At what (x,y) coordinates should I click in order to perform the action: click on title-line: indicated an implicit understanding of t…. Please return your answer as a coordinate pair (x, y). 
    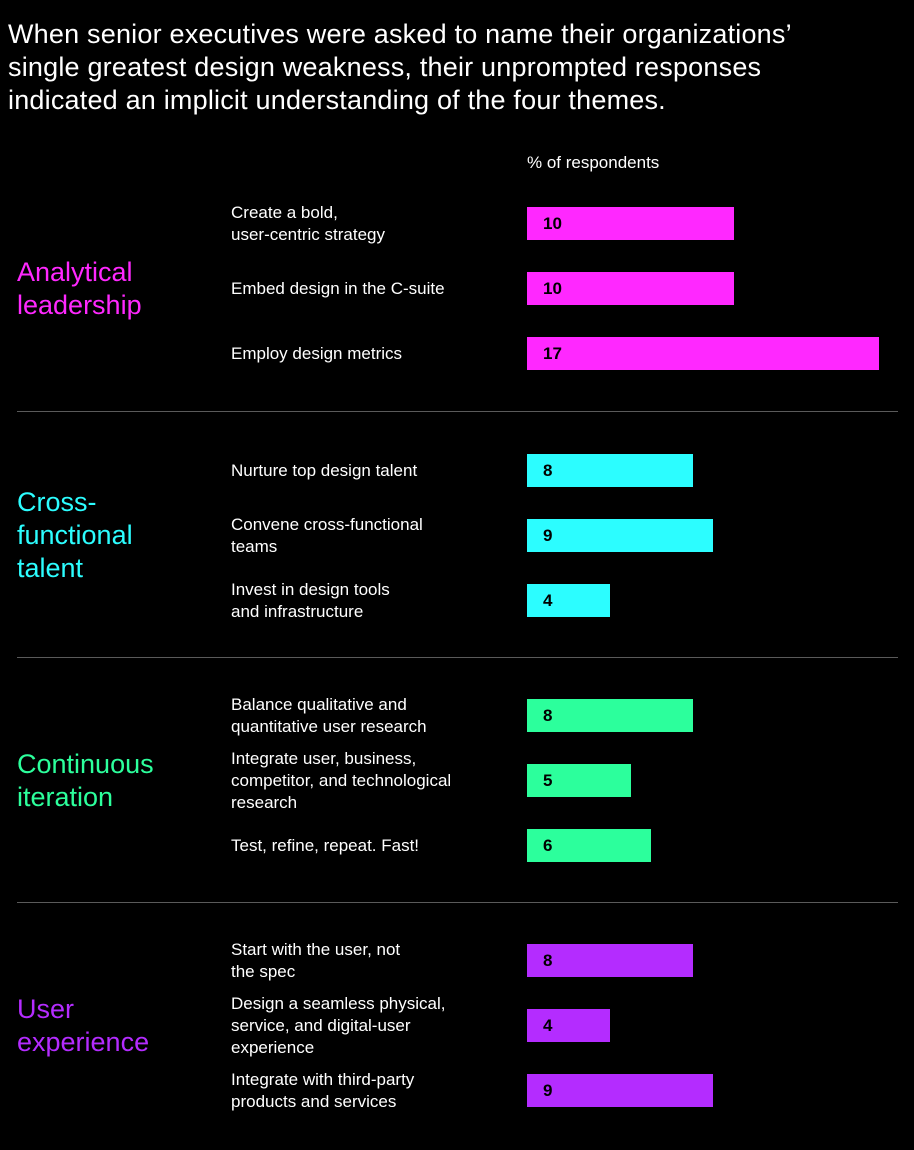
    Looking at the image, I should click on (337, 100).